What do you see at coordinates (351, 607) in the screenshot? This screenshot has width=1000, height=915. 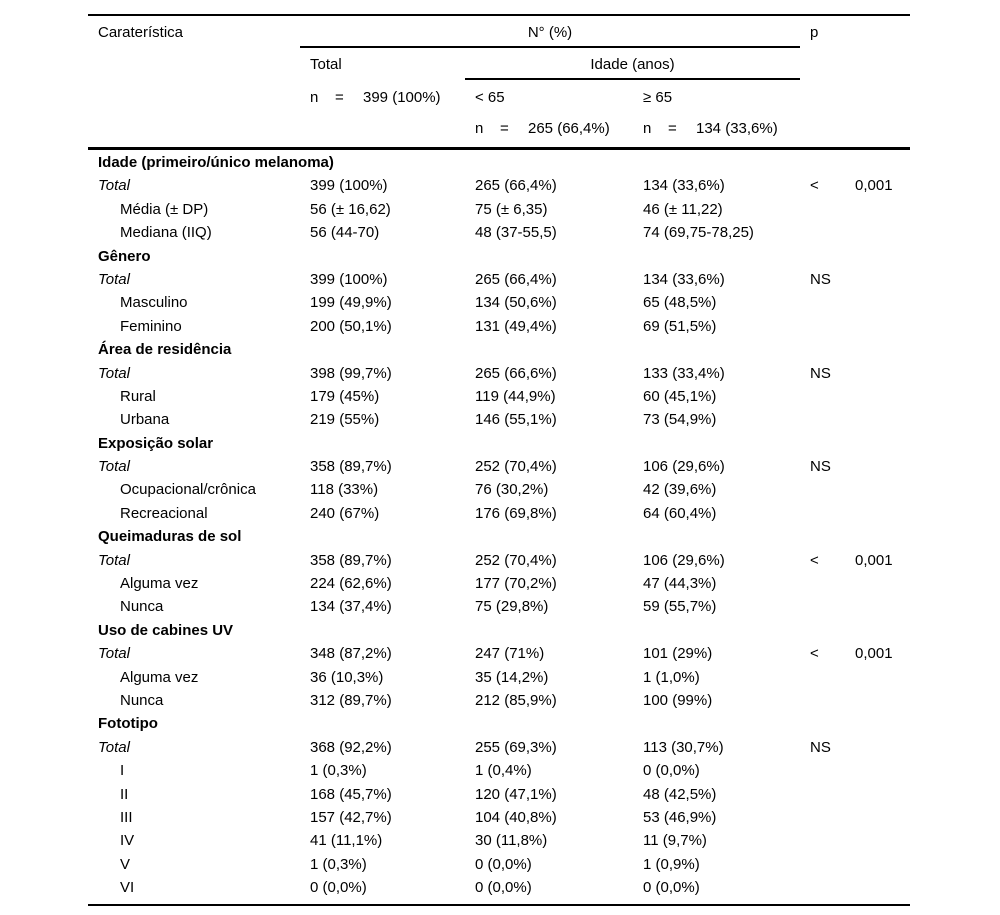 I see `cell-total: 134 (37,4%)` at bounding box center [351, 607].